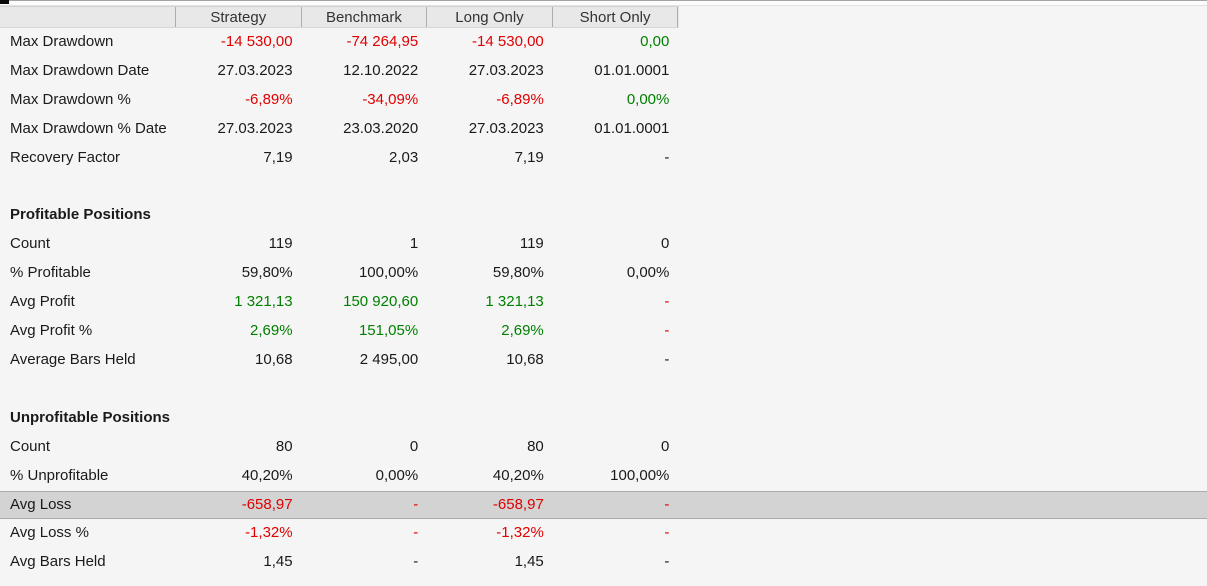 This screenshot has height=586, width=1207. What do you see at coordinates (508, 41) in the screenshot?
I see `cell-long-only: -14 530,00` at bounding box center [508, 41].